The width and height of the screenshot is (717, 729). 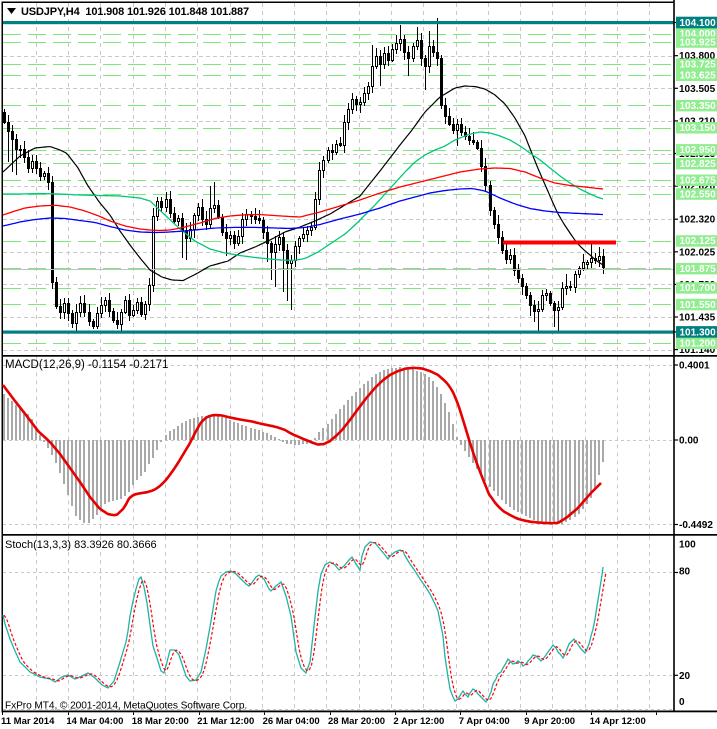 I want to click on svg-text: 103.625, so click(x=698, y=76).